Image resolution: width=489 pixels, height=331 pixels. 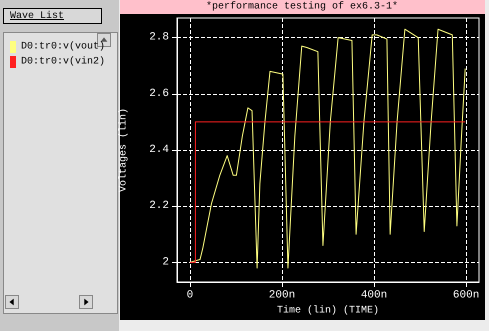 What do you see at coordinates (374, 296) in the screenshot?
I see `x-tick-label: 400n` at bounding box center [374, 296].